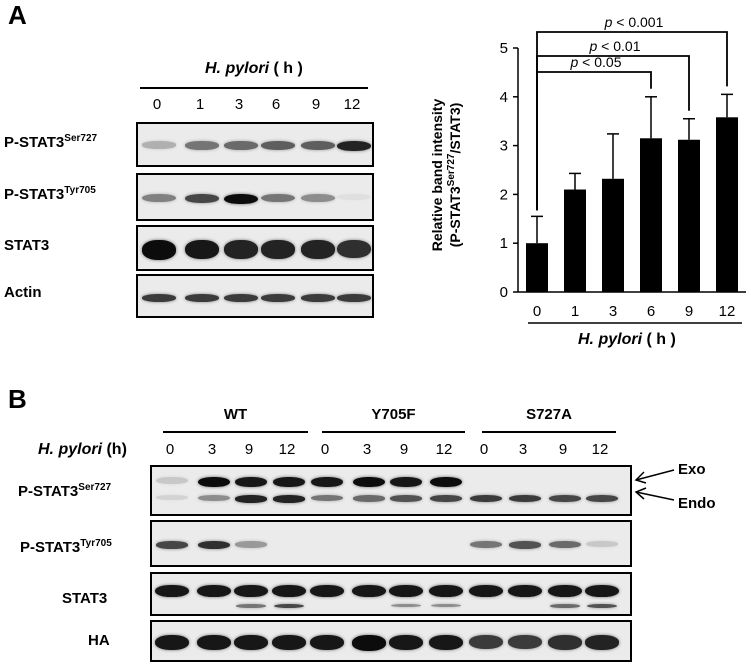  What do you see at coordinates (235, 414) in the screenshot?
I see `group-label-0: WT` at bounding box center [235, 414].